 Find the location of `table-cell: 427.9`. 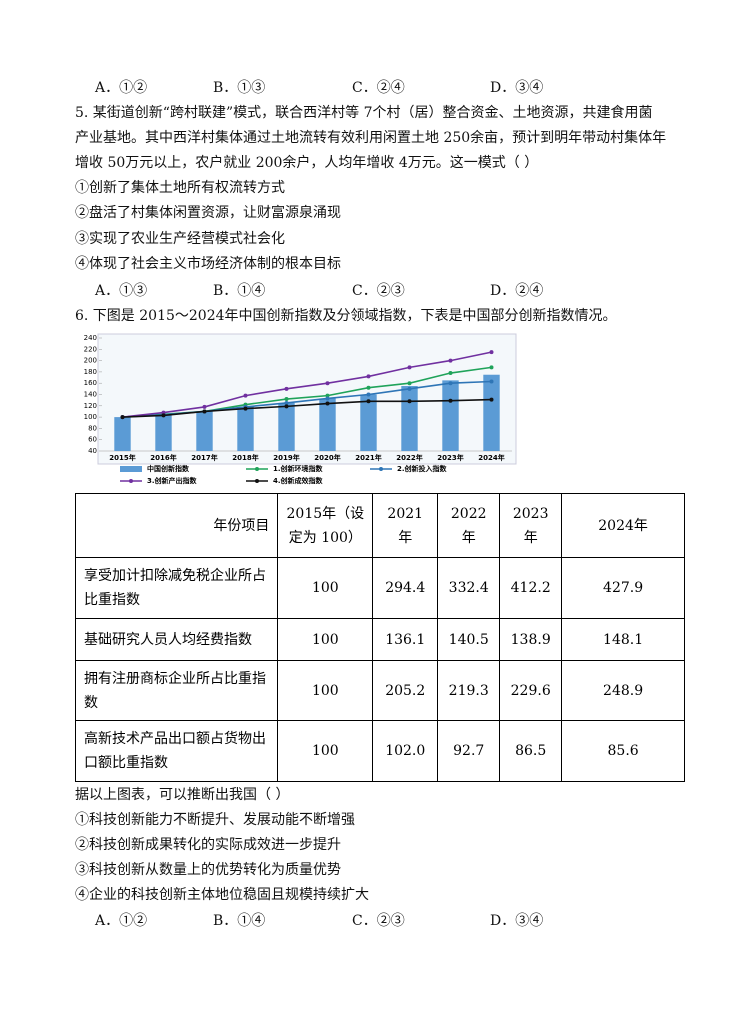

table-cell: 427.9 is located at coordinates (623, 588).